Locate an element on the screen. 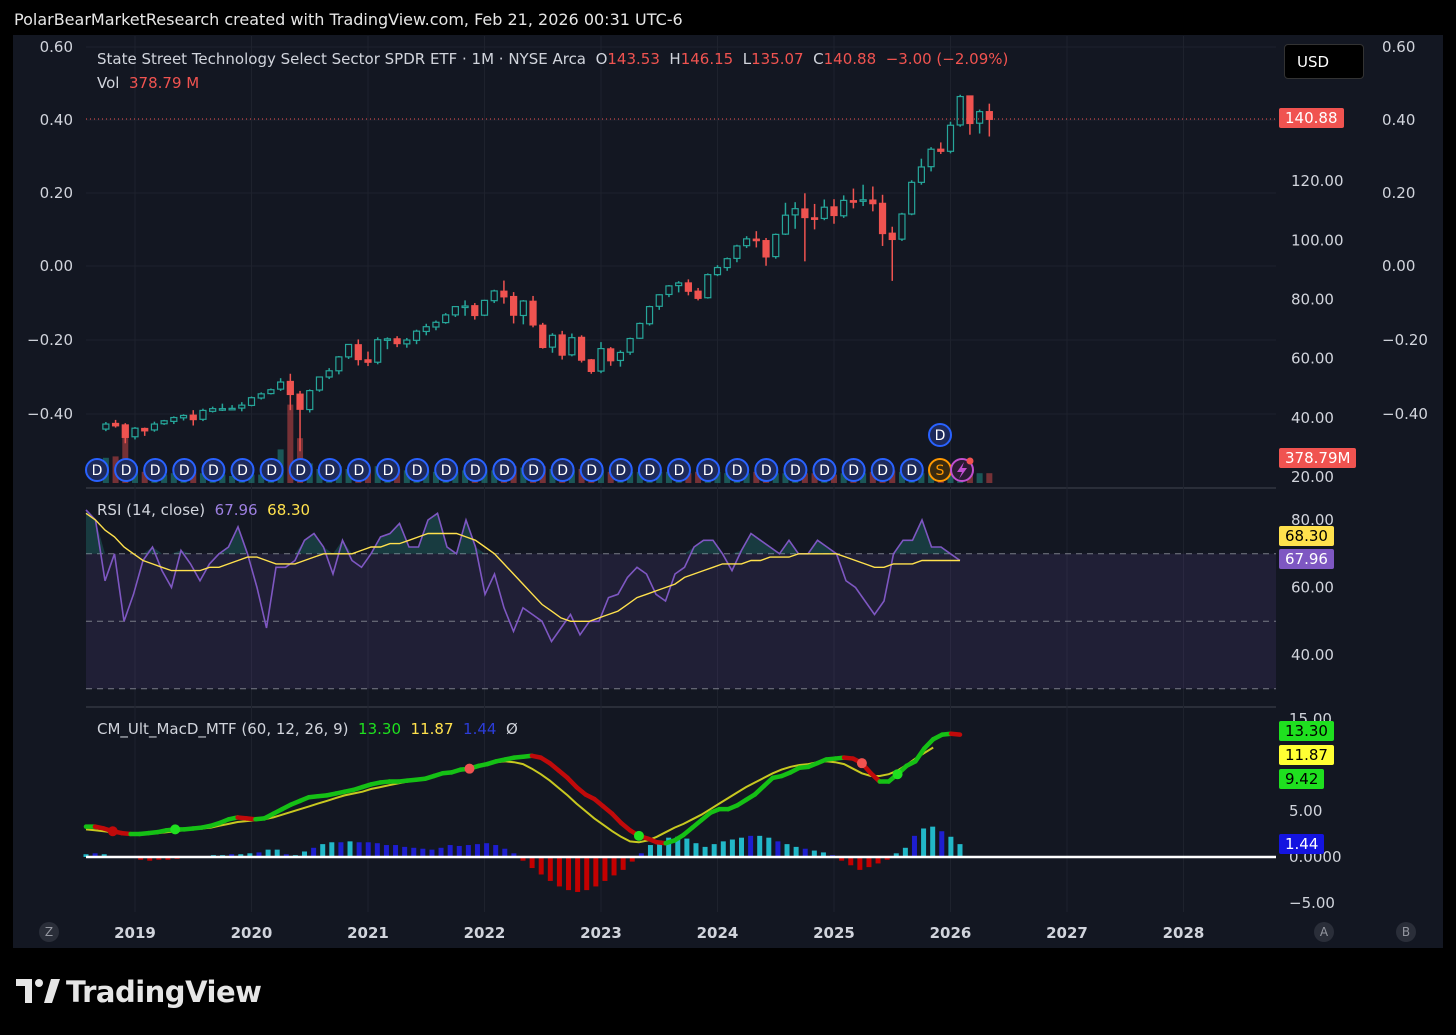 This screenshot has width=1456, height=1035. volume-value: 378.79 M is located at coordinates (164, 83).